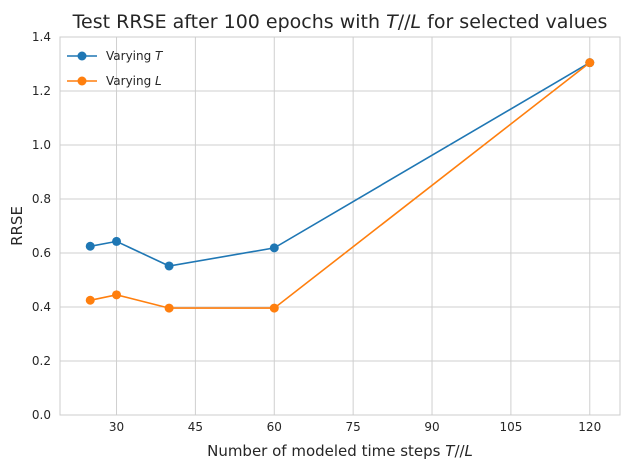 The image size is (630, 470). I want to click on legend-entry-varying-t: Varying T, so click(115, 56).